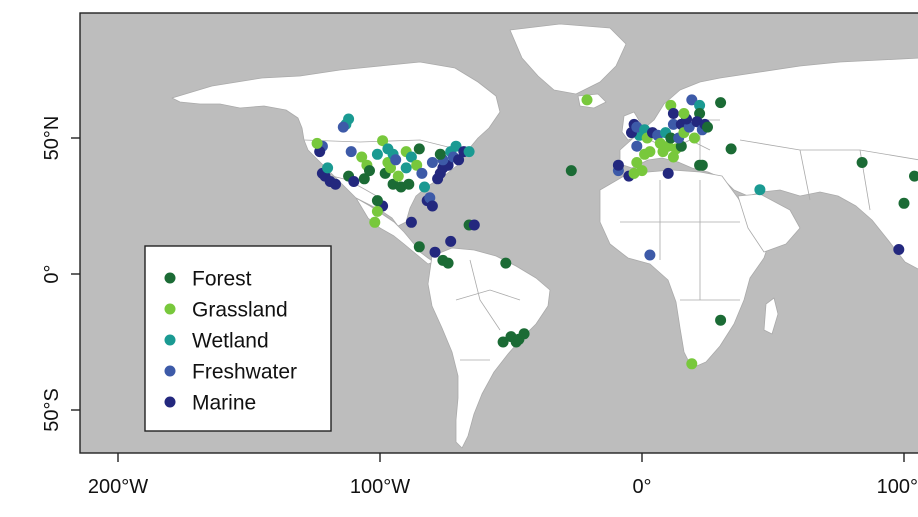 The height and width of the screenshot is (517, 918). Describe the element at coordinates (380, 487) in the screenshot. I see `x-tick-label: 100°W` at that location.